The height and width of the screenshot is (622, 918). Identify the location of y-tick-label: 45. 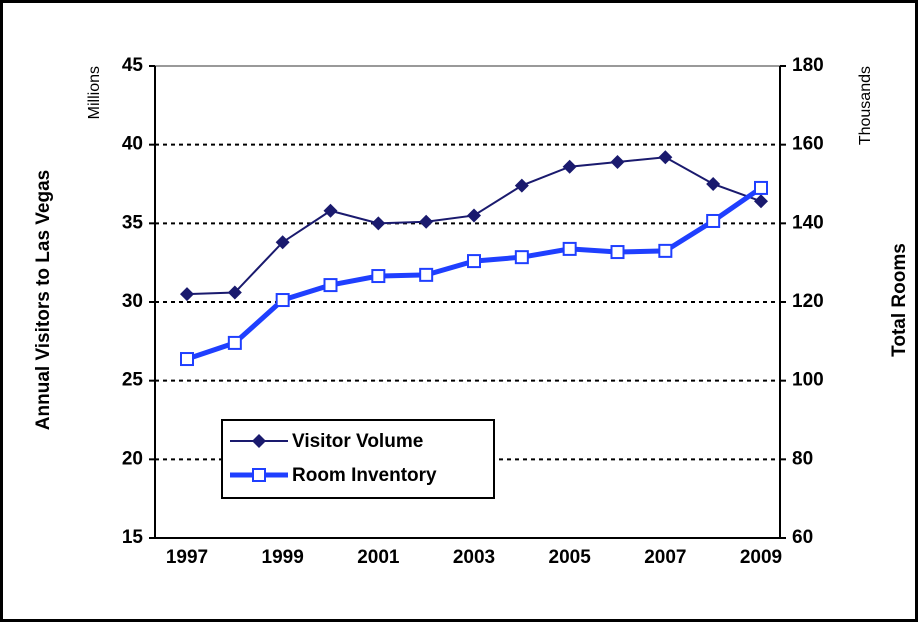
(133, 65).